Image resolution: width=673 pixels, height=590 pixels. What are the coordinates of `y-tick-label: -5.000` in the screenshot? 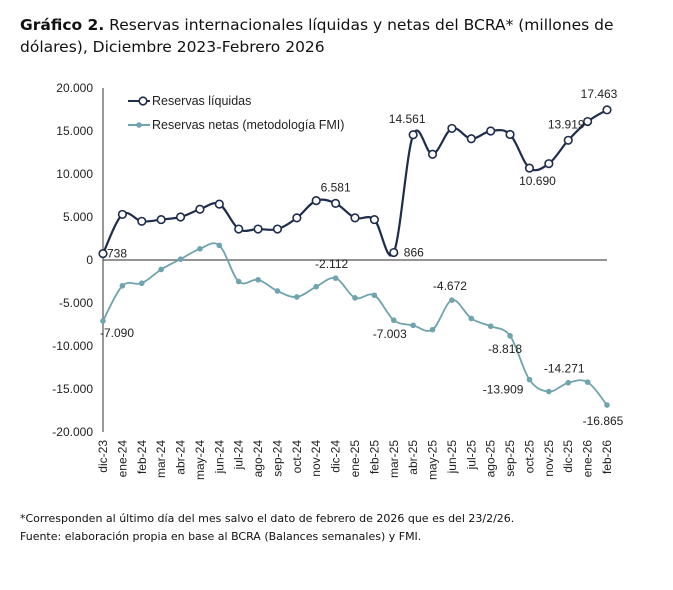 It's located at (76, 303).